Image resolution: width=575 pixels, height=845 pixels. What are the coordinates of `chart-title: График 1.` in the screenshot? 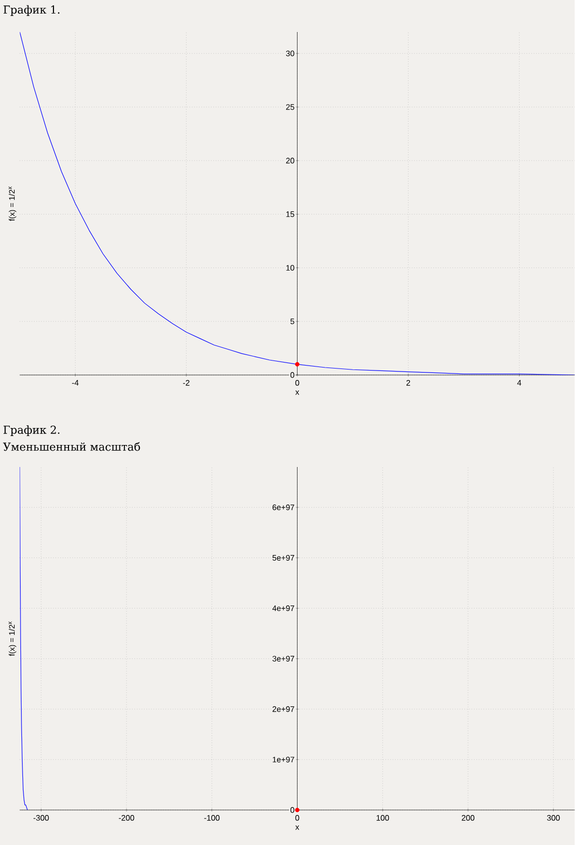 It's located at (32, 10).